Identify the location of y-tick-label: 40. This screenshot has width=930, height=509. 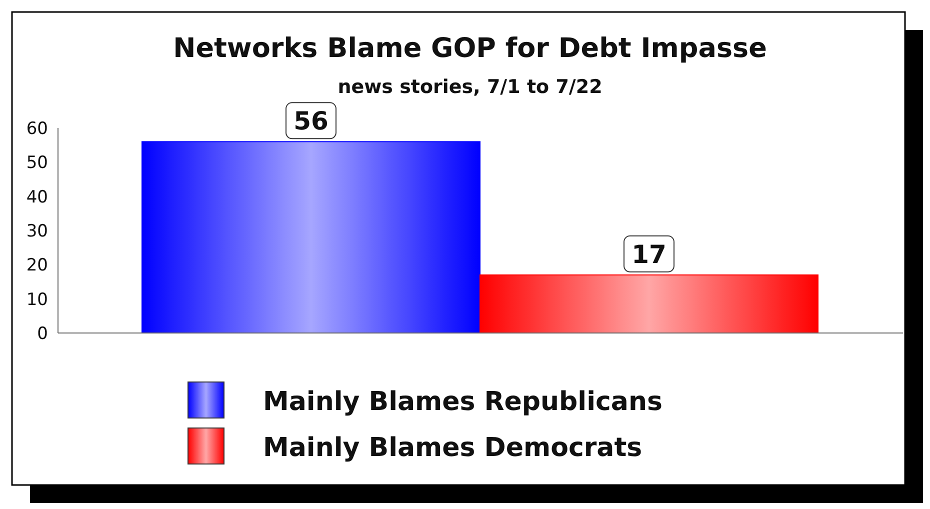
(37, 197).